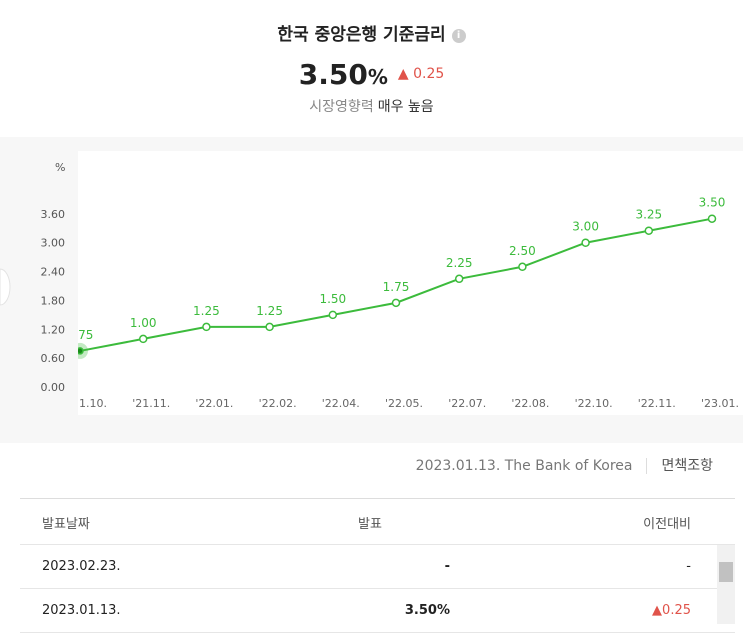 The width and height of the screenshot is (743, 633). I want to click on influence: 시장영향력 매우 높음, so click(371, 106).